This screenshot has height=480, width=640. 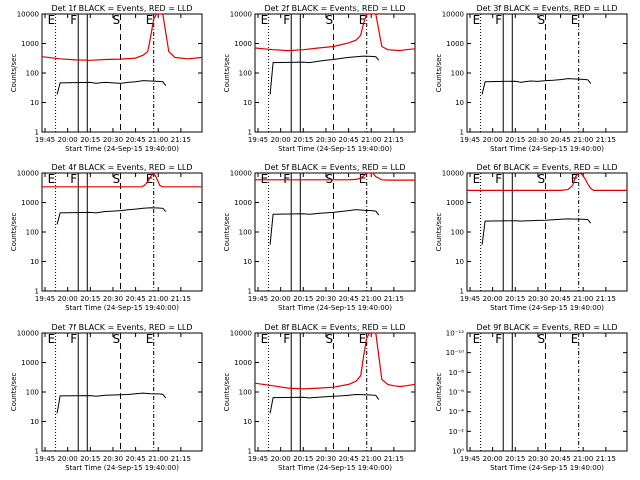 I want to click on panel-title: Det 1f BLACK = Events, RED = LLD, so click(x=121, y=8).